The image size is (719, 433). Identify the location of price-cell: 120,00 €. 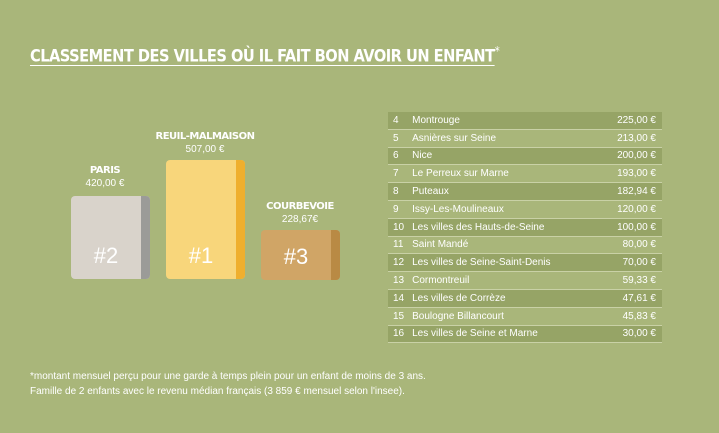
(630, 209).